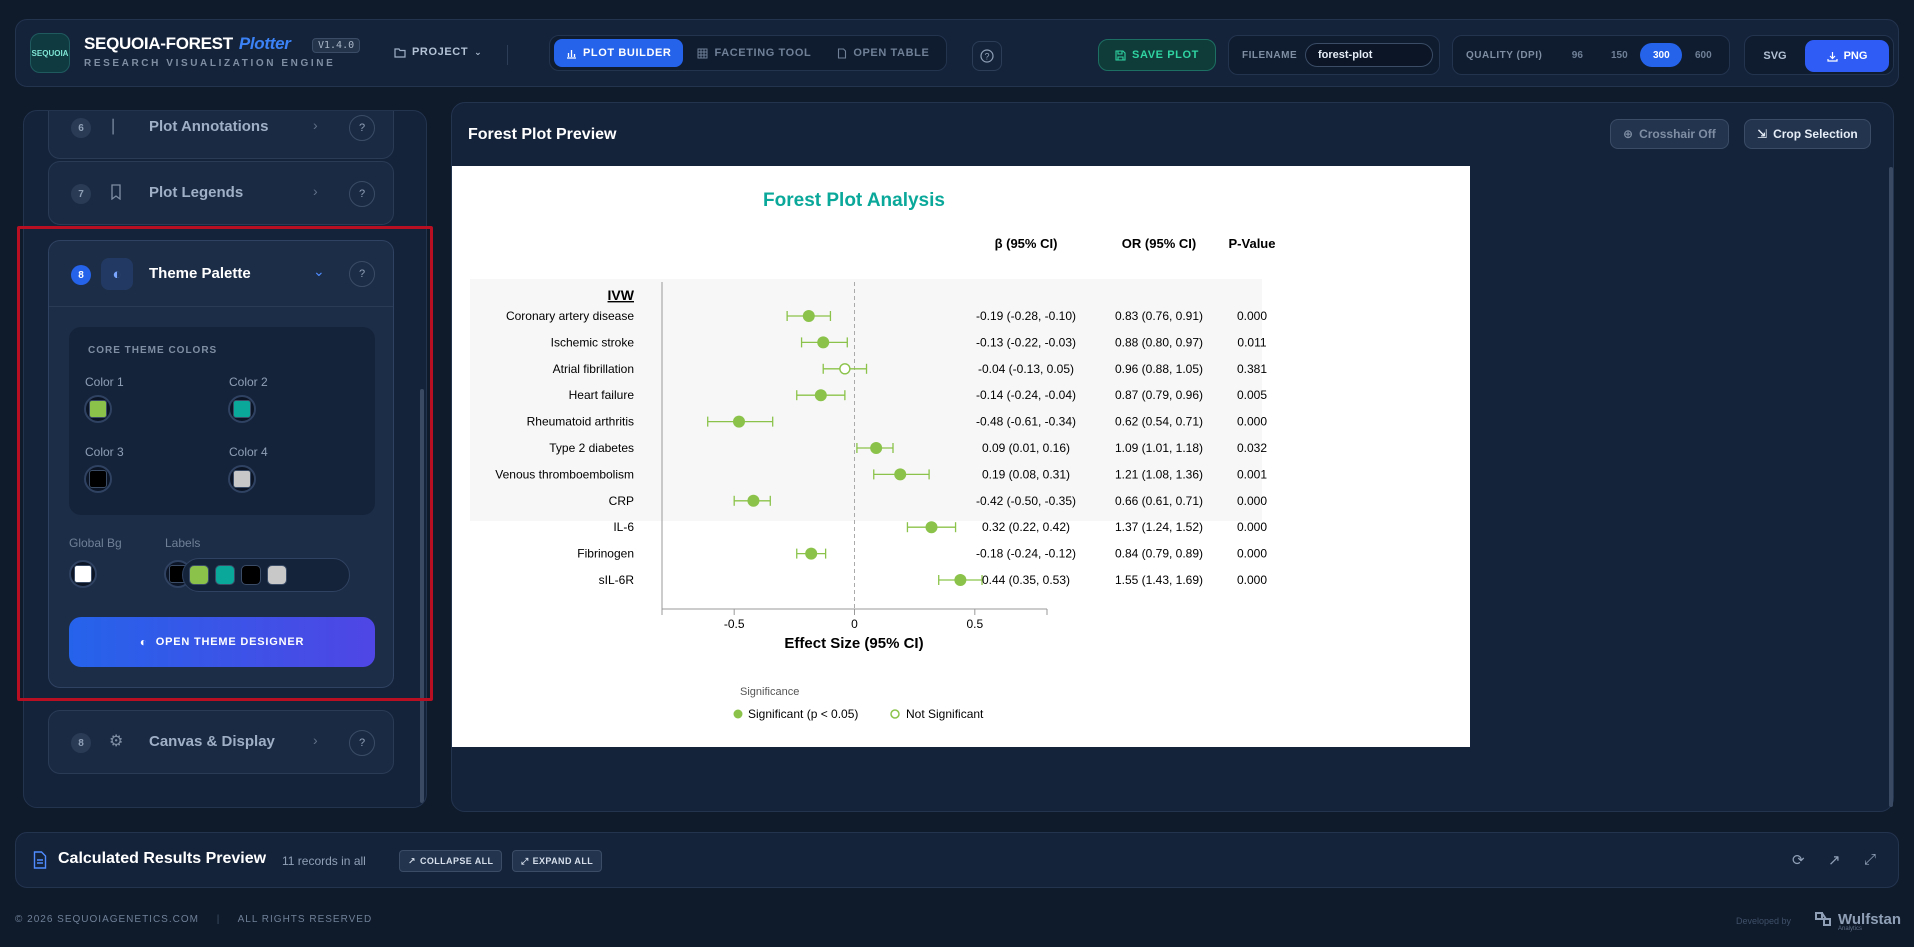 This screenshot has width=1914, height=947. Describe the element at coordinates (264, 43) in the screenshot. I see `brand-accent: Plotter` at that location.